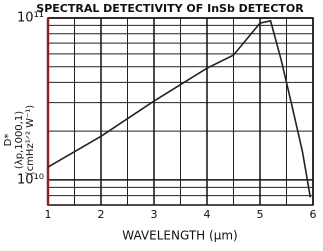  Describe the element at coordinates (48, 214) in the screenshot. I see `x-tick-label: 1` at that location.